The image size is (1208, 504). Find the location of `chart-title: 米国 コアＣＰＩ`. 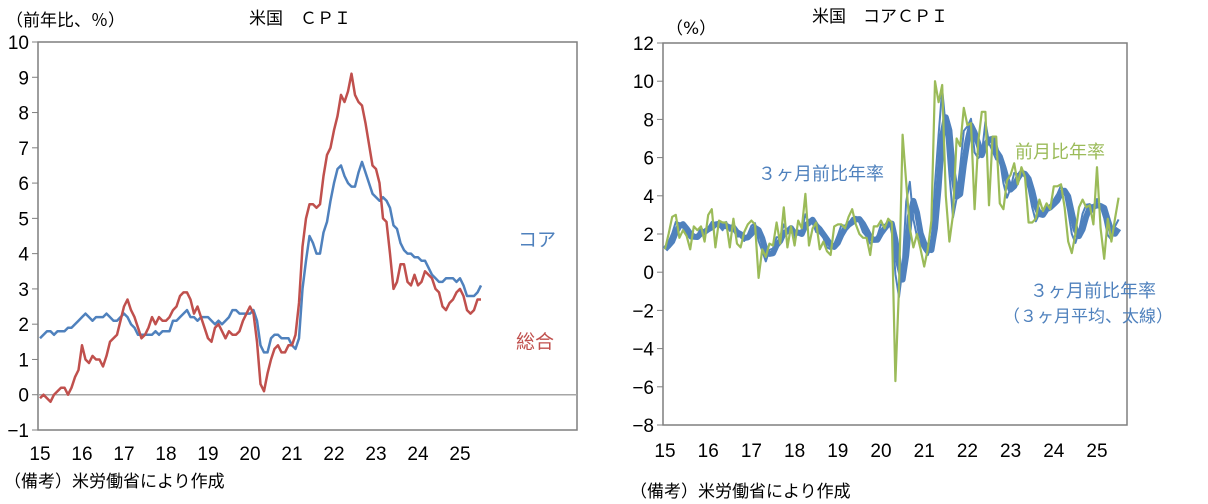

chart-title: 米国 コアＣＰＩ is located at coordinates (880, 17).